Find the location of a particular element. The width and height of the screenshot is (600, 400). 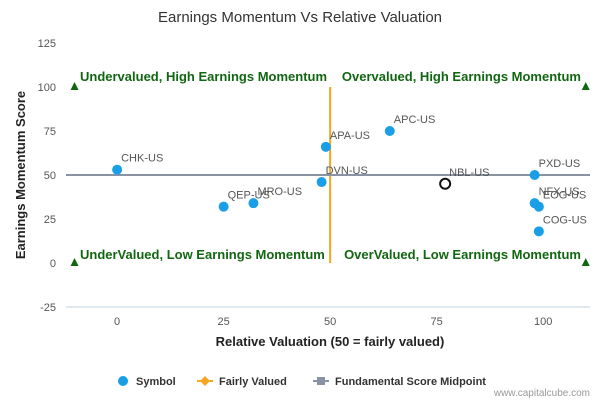

data-label: EOG-US is located at coordinates (564, 196).